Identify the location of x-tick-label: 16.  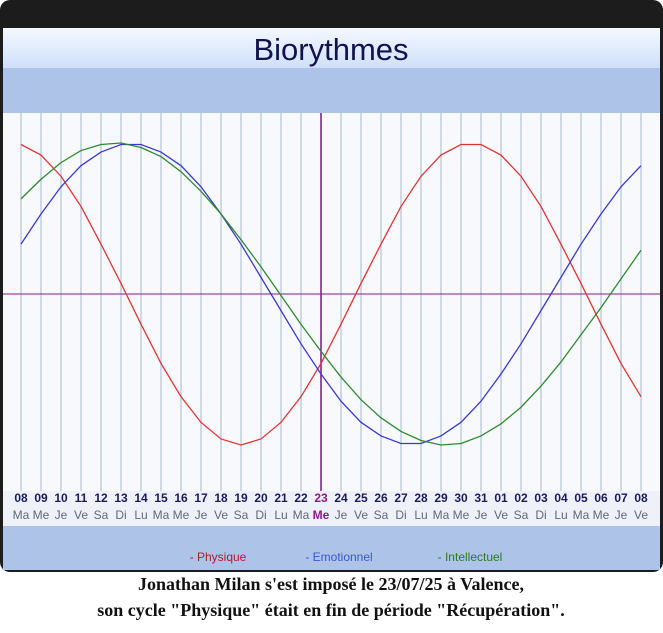
(181, 498).